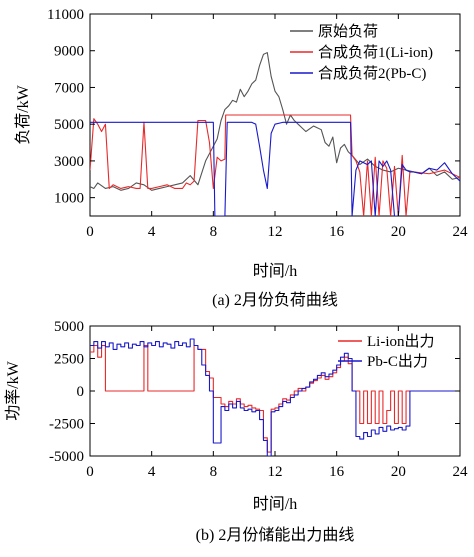 This screenshot has width=474, height=557. What do you see at coordinates (348, 31) in the screenshot?
I see `legend-label: 原始负荷` at bounding box center [348, 31].